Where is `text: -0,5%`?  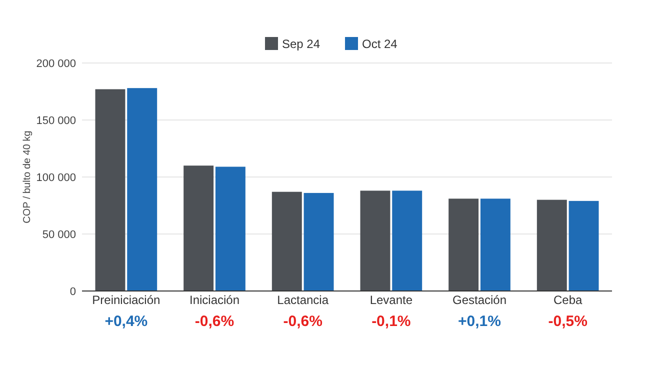 text: -0,5% is located at coordinates (568, 321).